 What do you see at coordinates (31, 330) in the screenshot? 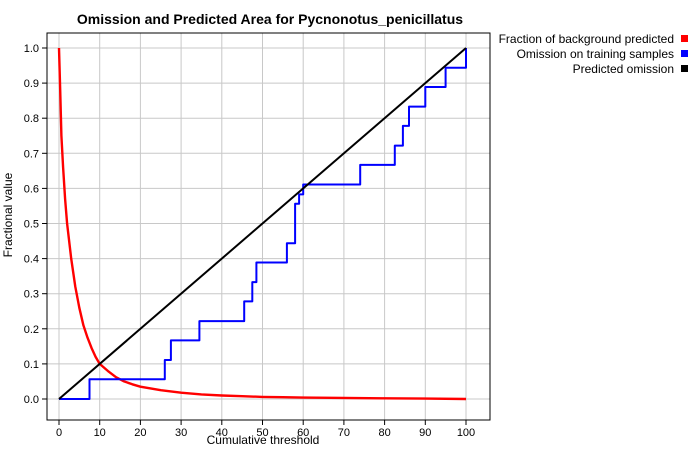
I see `y-tick-label: 0.2` at bounding box center [31, 330].